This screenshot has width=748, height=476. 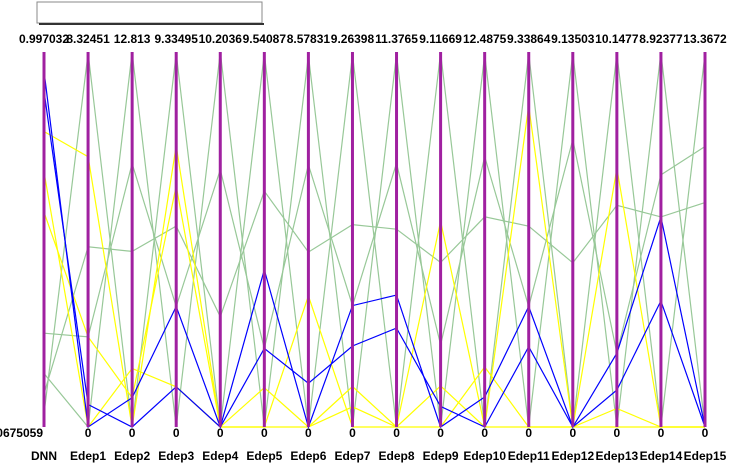 I want to click on title-box, so click(x=149, y=12).